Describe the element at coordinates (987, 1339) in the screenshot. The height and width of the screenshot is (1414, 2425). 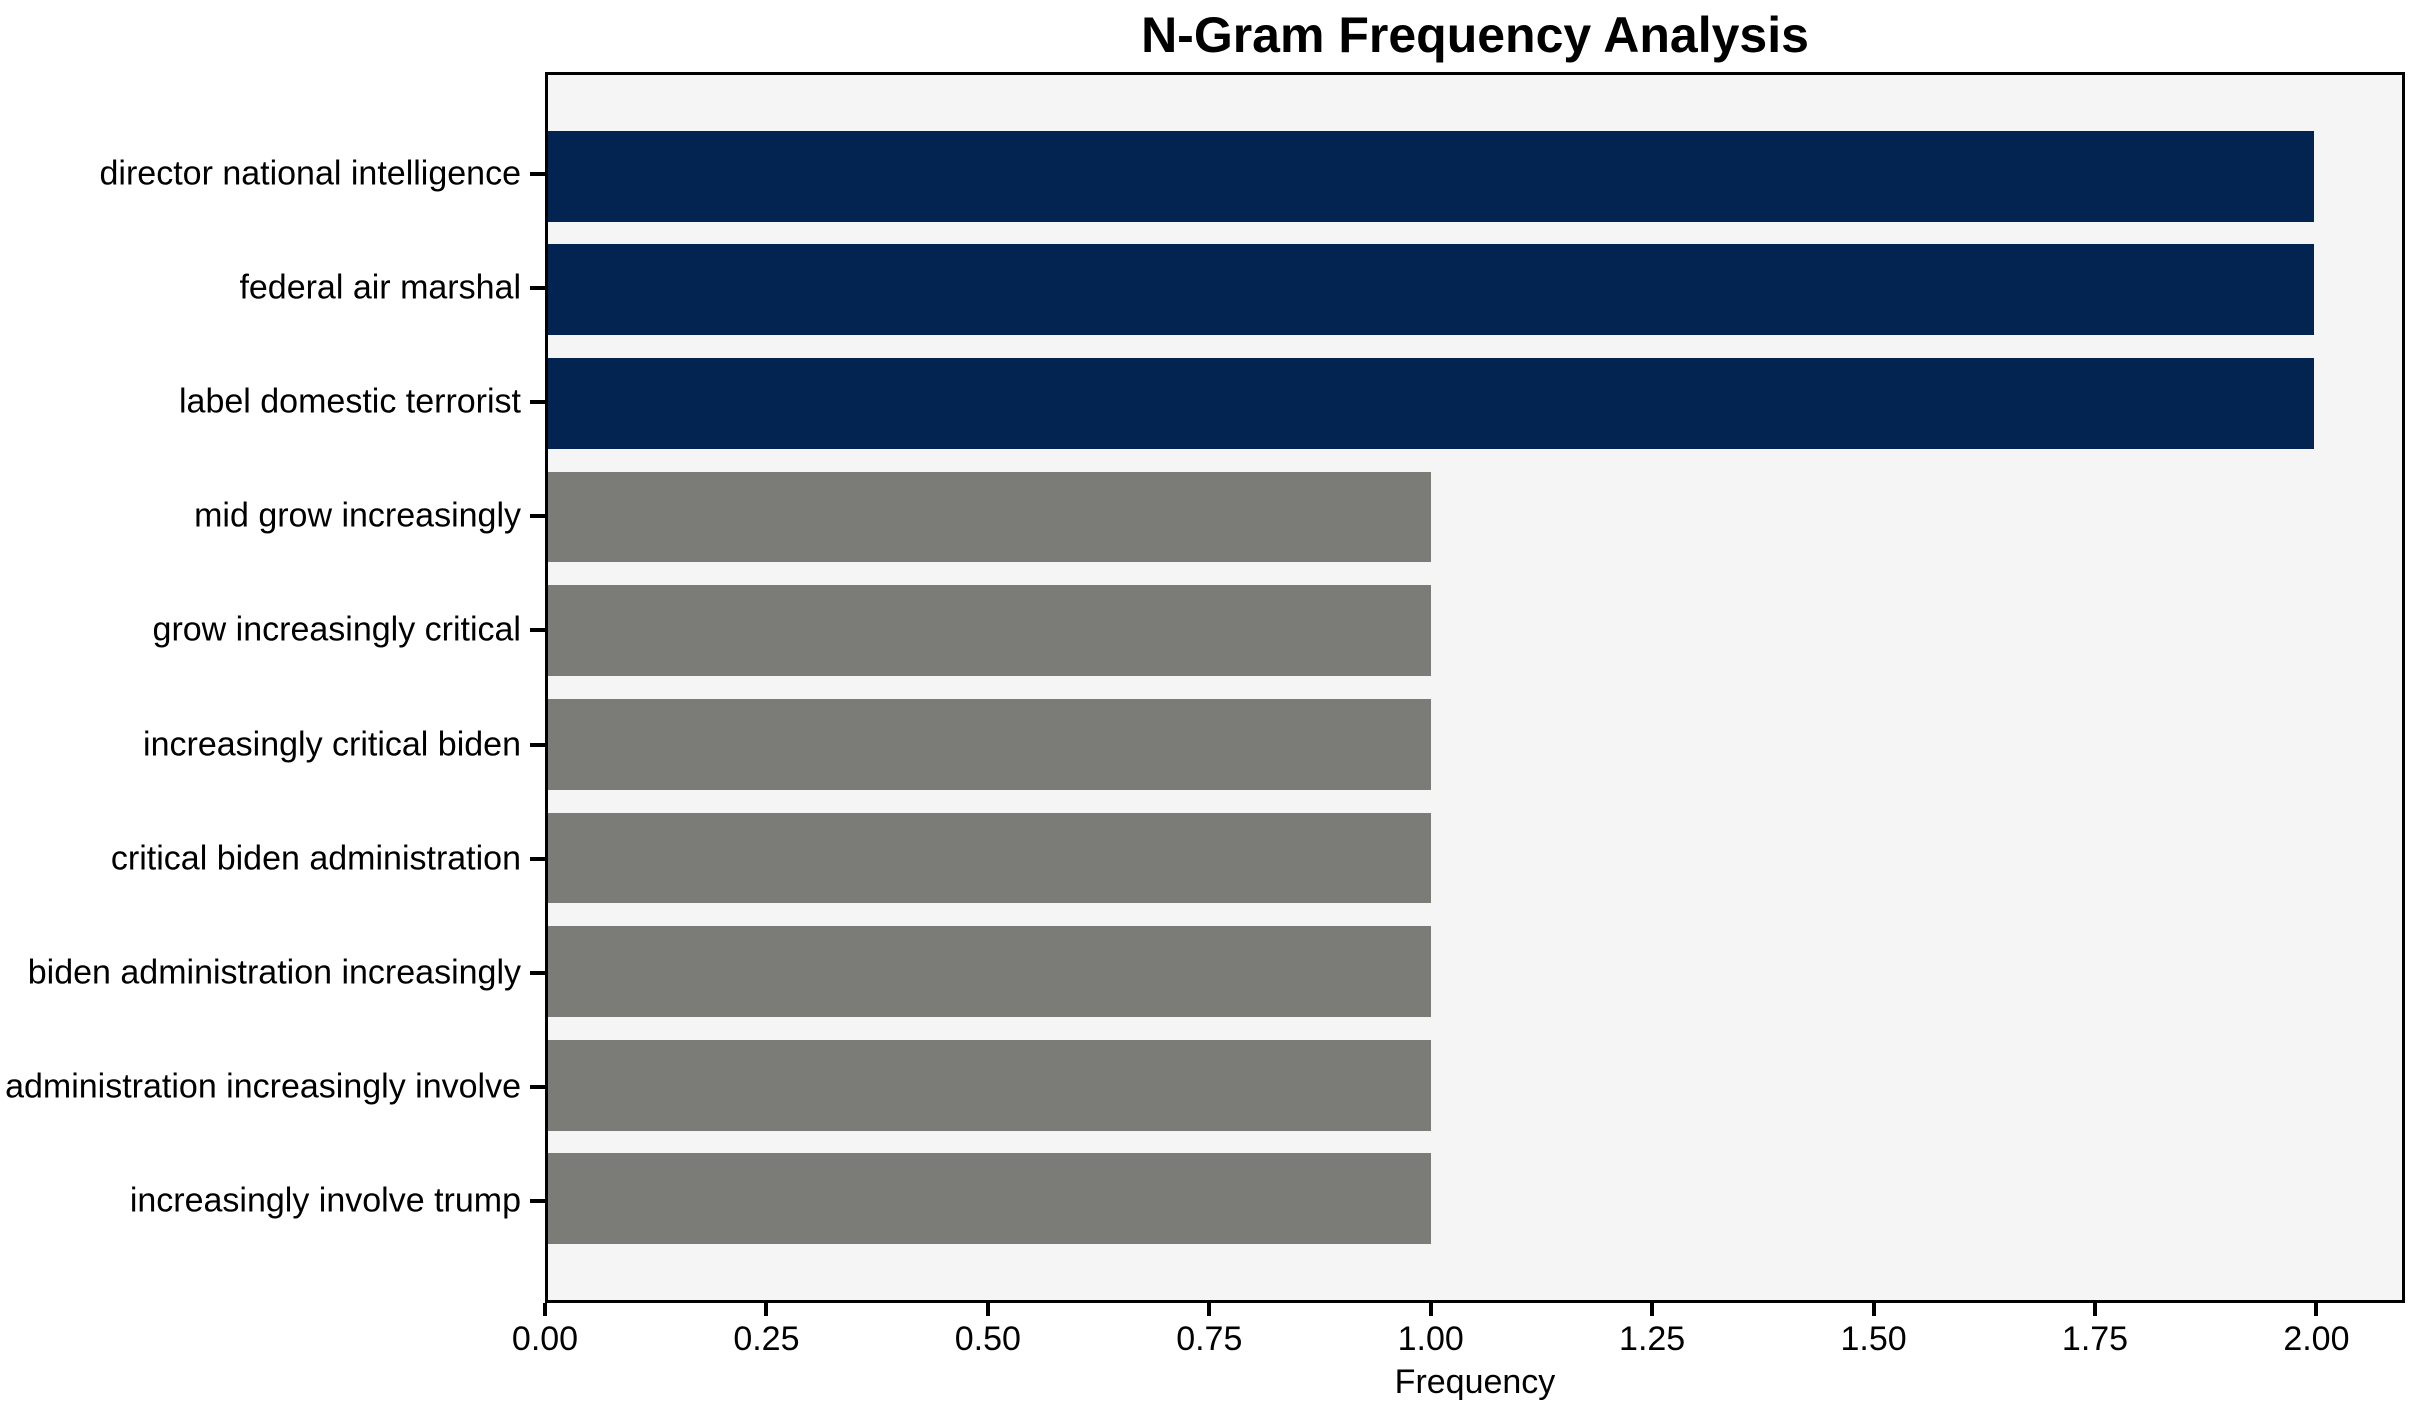
I see `x-tick-label: 0.50` at that location.